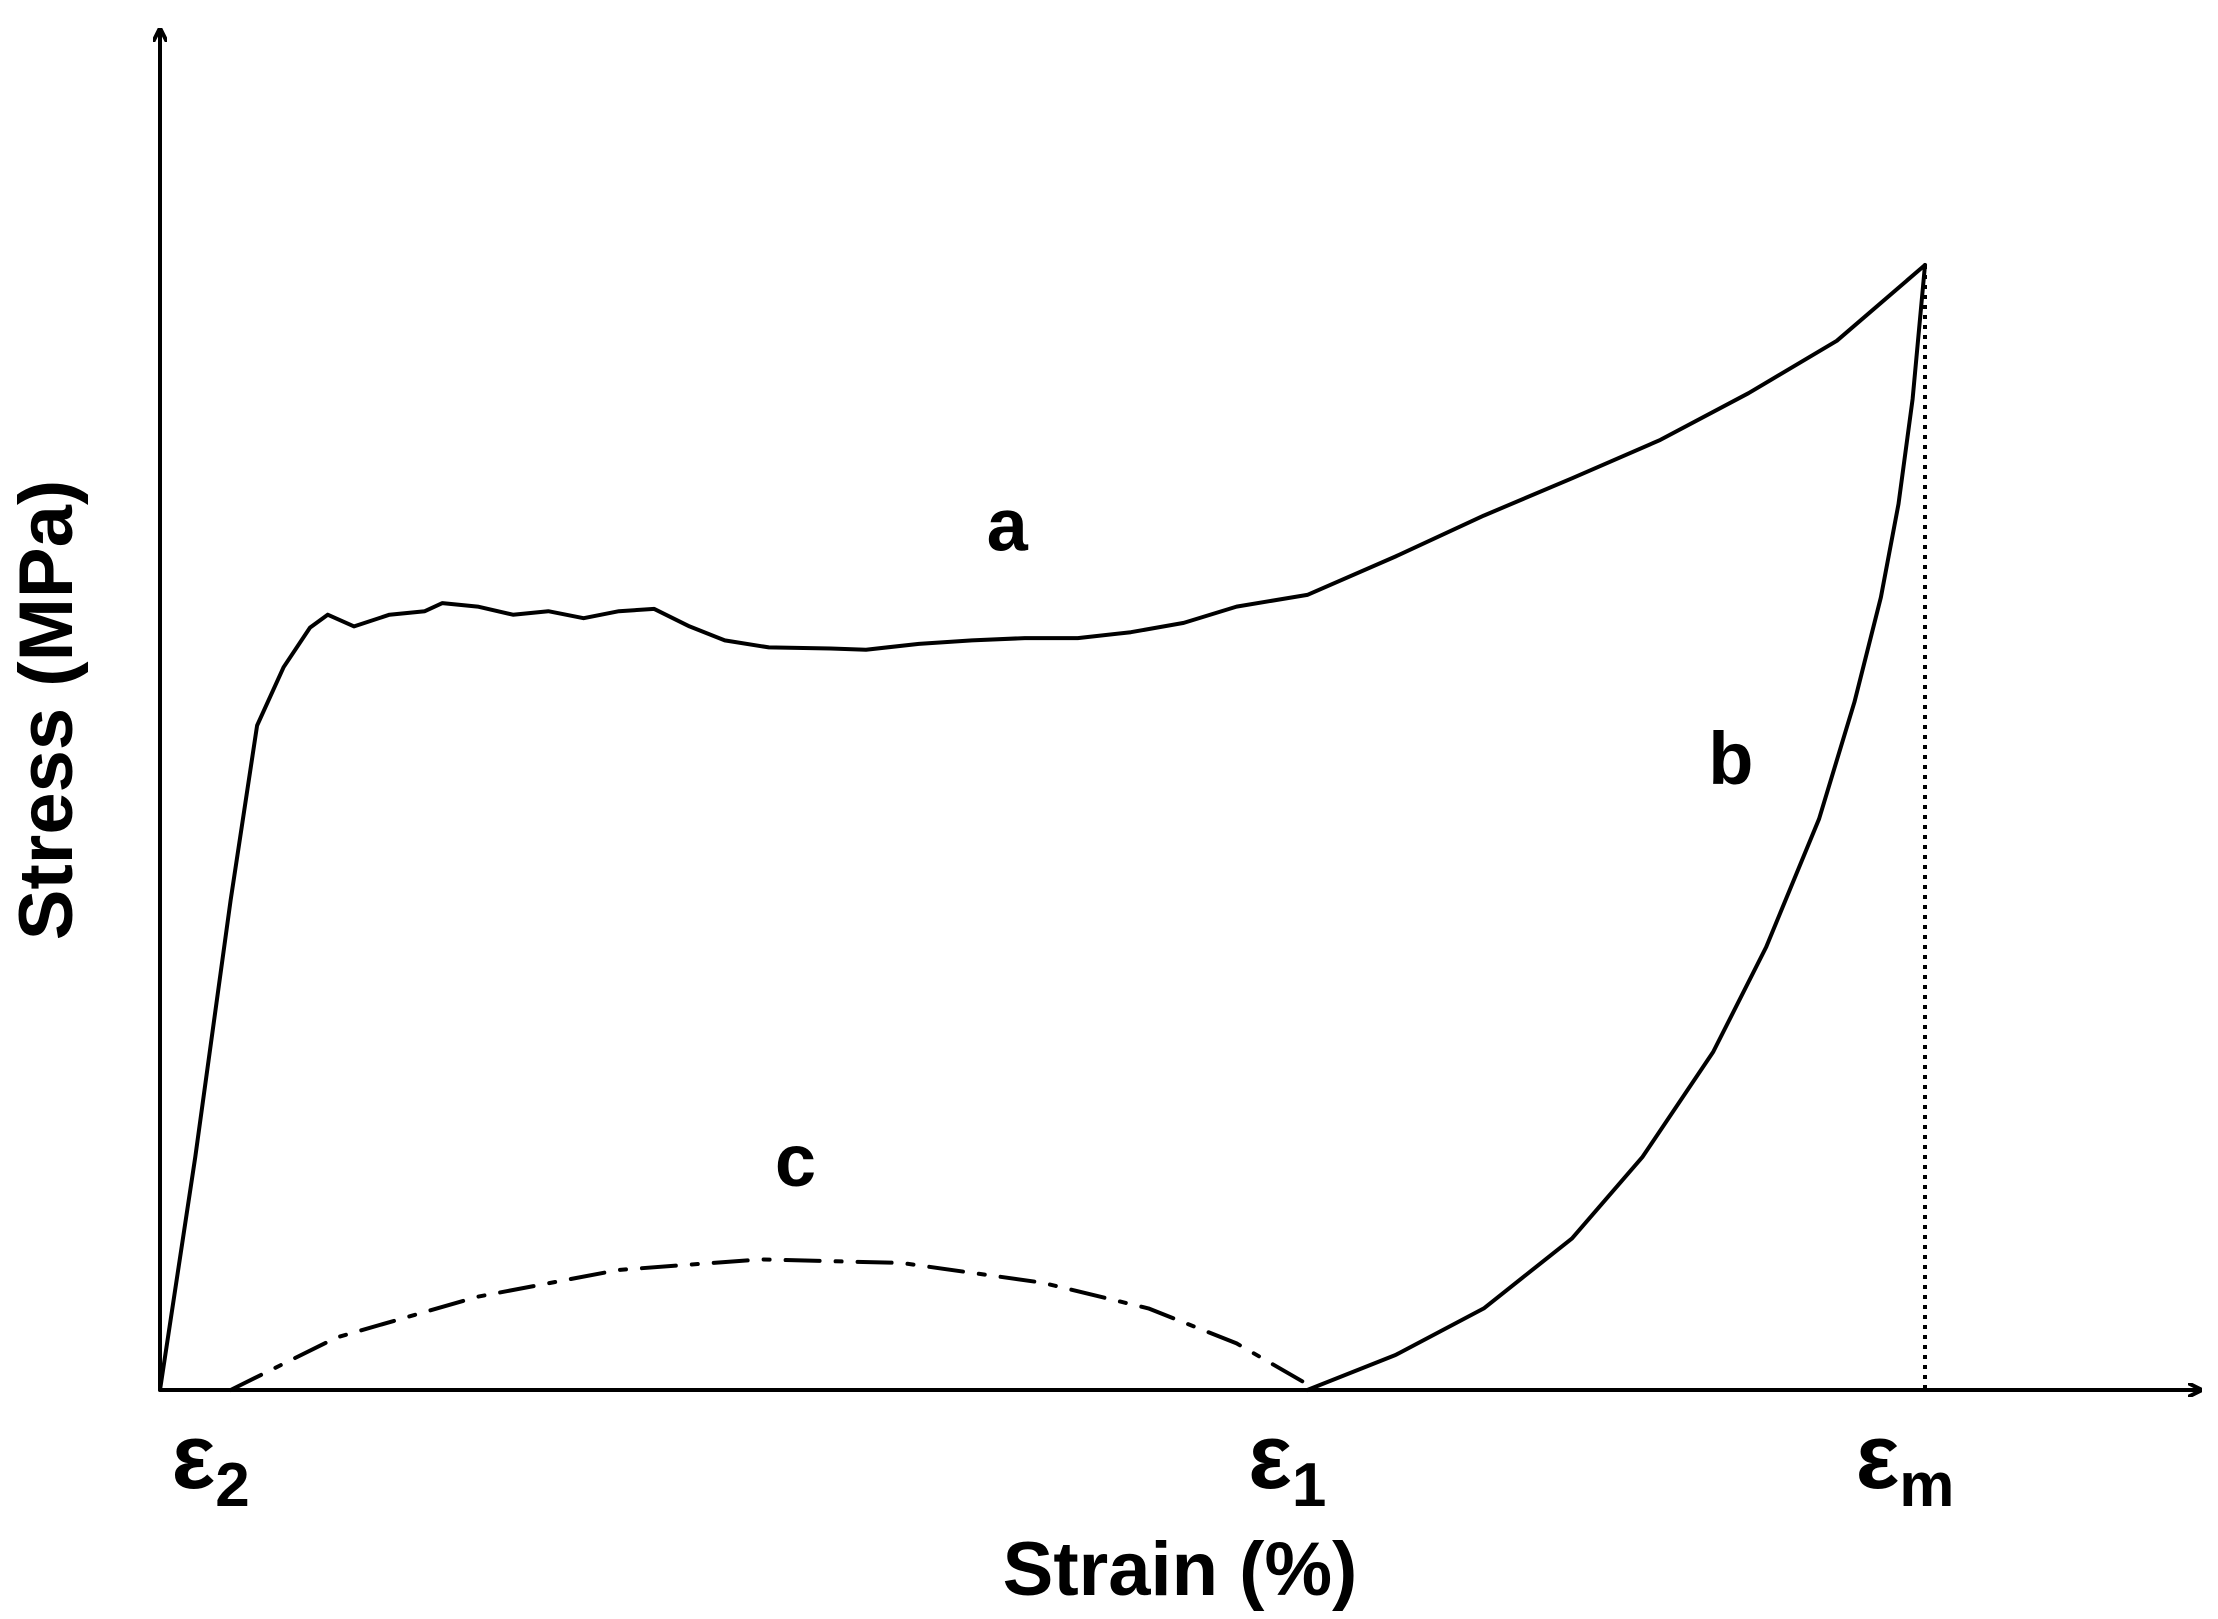 The width and height of the screenshot is (2218, 1619). I want to click on series-label-c: c, so click(795, 1160).